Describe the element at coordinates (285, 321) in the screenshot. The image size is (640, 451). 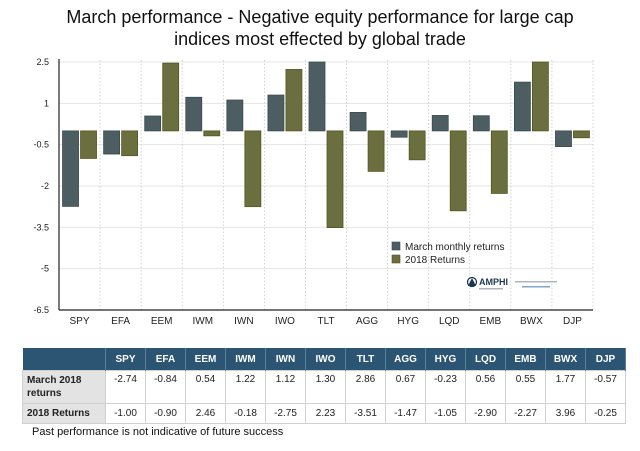
I see `x-tick-label-iwo: IWO` at that location.